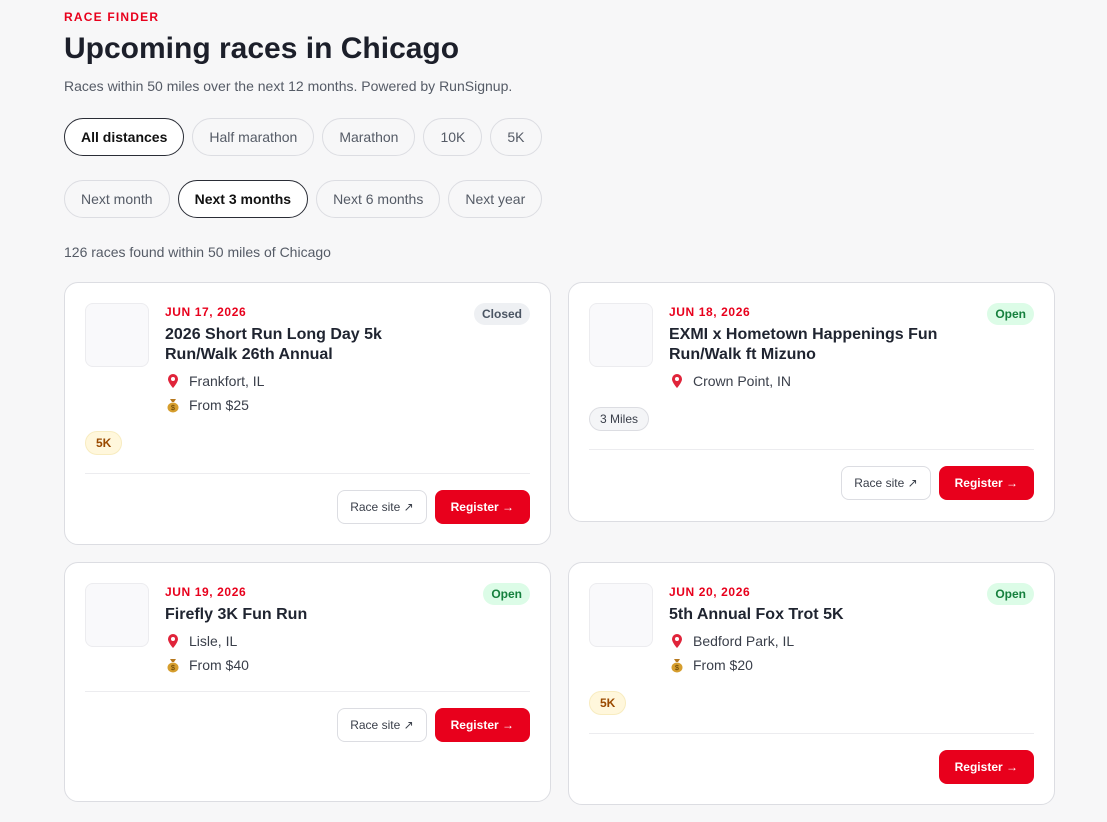  What do you see at coordinates (219, 665) in the screenshot?
I see `price-text: From $40` at bounding box center [219, 665].